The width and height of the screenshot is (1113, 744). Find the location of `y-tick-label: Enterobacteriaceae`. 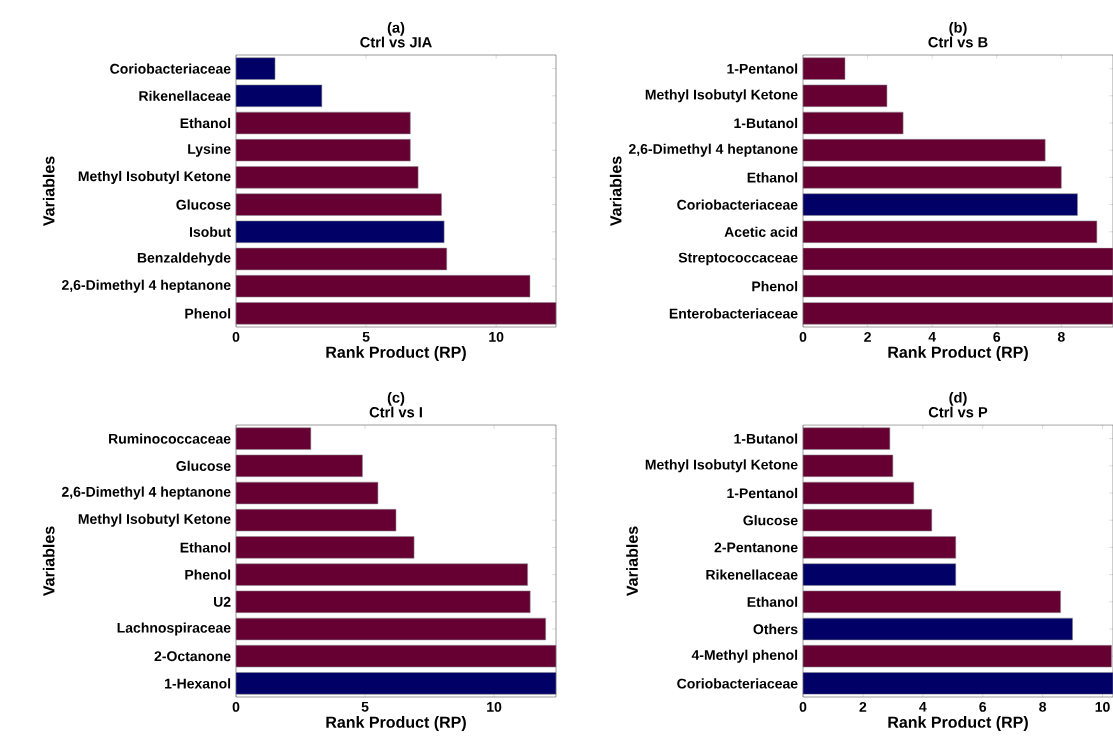

y-tick-label: Enterobacteriaceae is located at coordinates (733, 313).